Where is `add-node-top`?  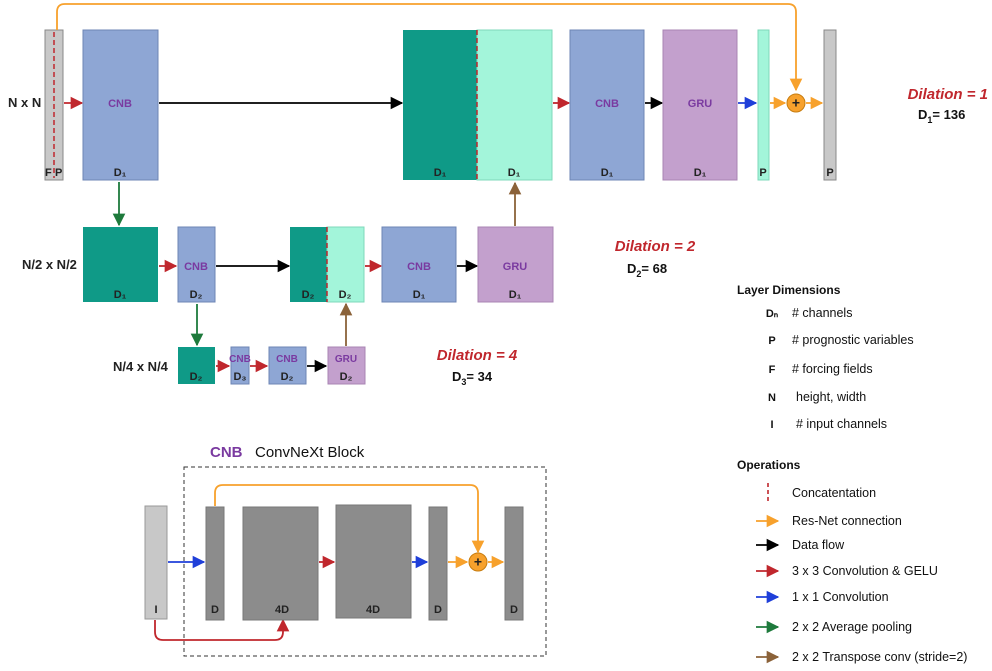
add-node-top is located at coordinates (796, 103).